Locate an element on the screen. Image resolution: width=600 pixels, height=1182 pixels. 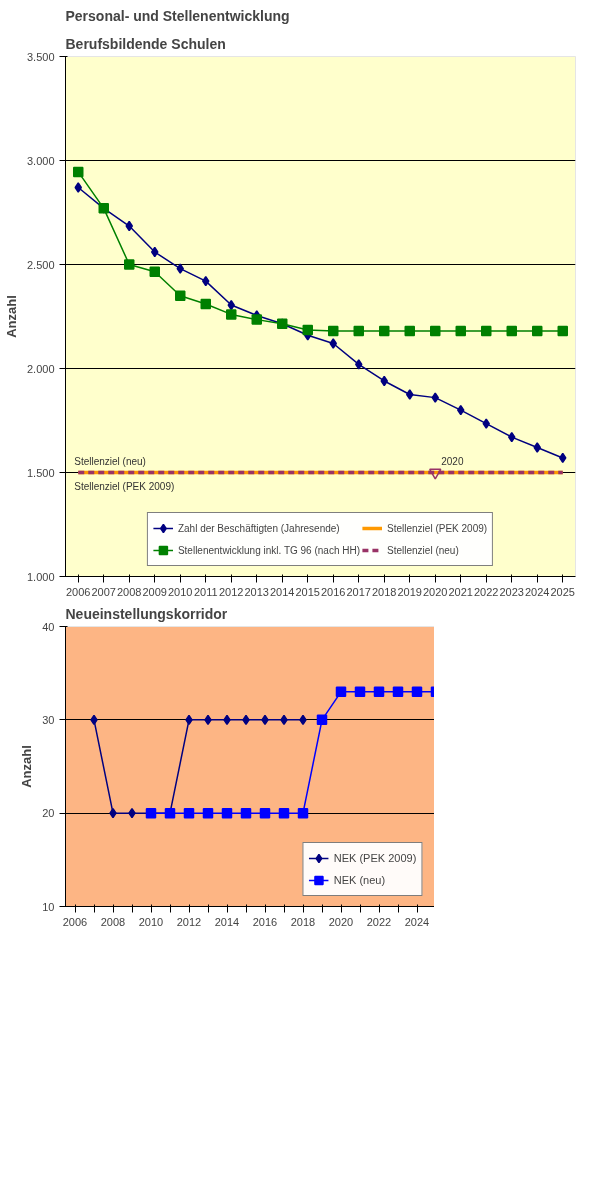
annotation: 2020 is located at coordinates (452, 461).